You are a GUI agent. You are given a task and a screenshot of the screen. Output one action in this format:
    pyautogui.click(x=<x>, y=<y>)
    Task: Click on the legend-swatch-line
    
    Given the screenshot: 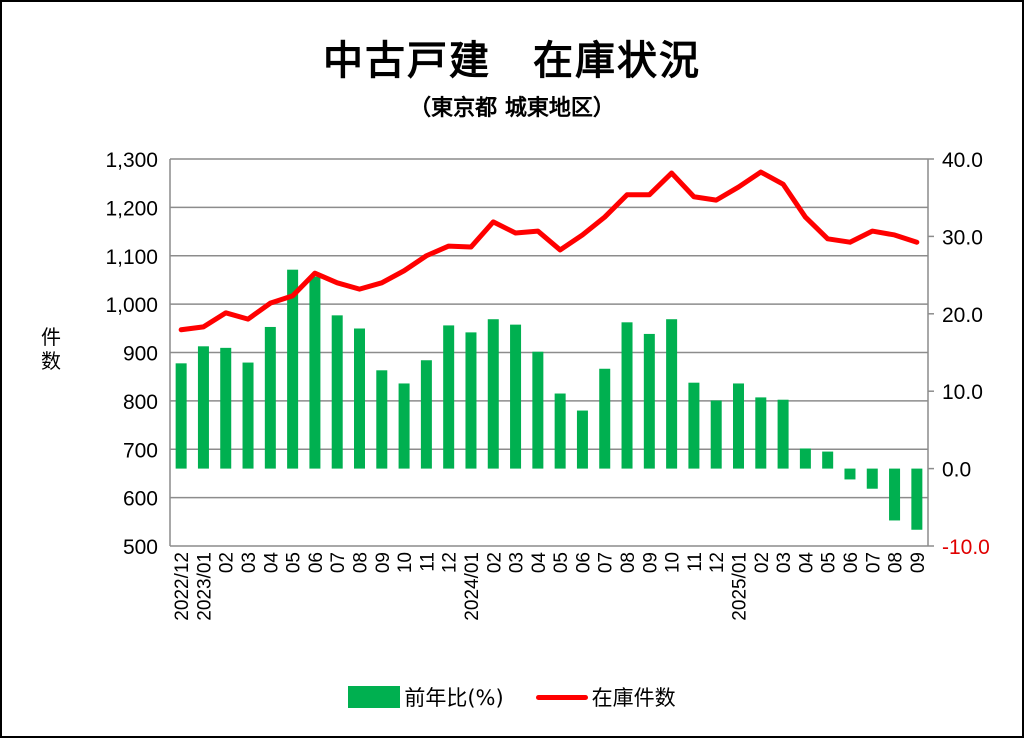 What is the action you would take?
    pyautogui.click(x=561, y=697)
    